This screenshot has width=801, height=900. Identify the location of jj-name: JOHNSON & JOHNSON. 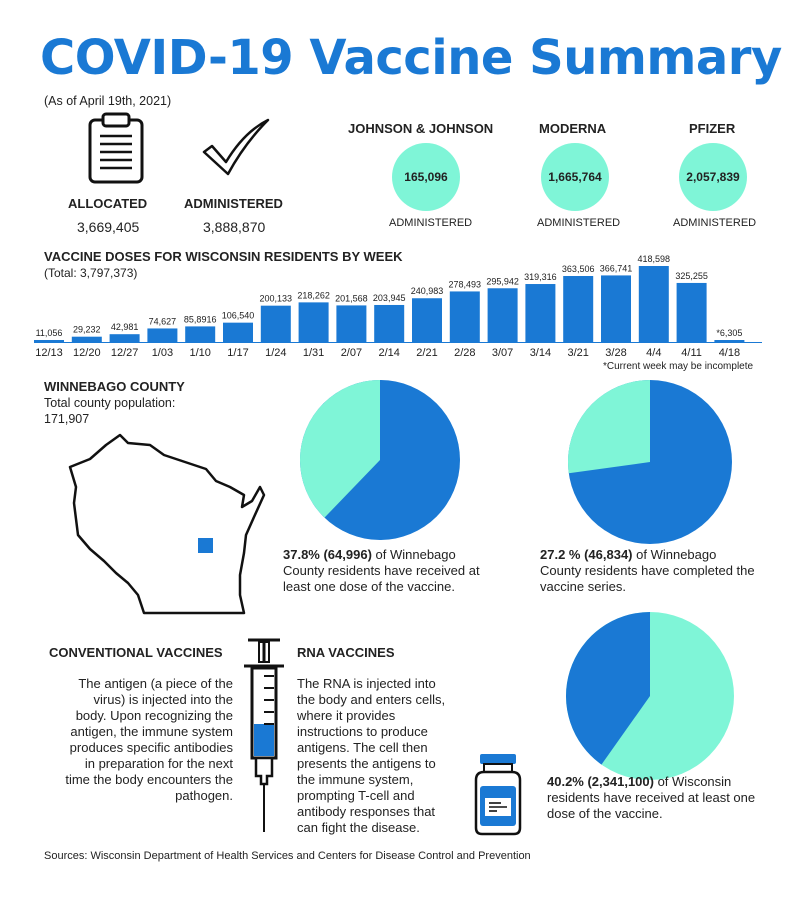
(421, 128).